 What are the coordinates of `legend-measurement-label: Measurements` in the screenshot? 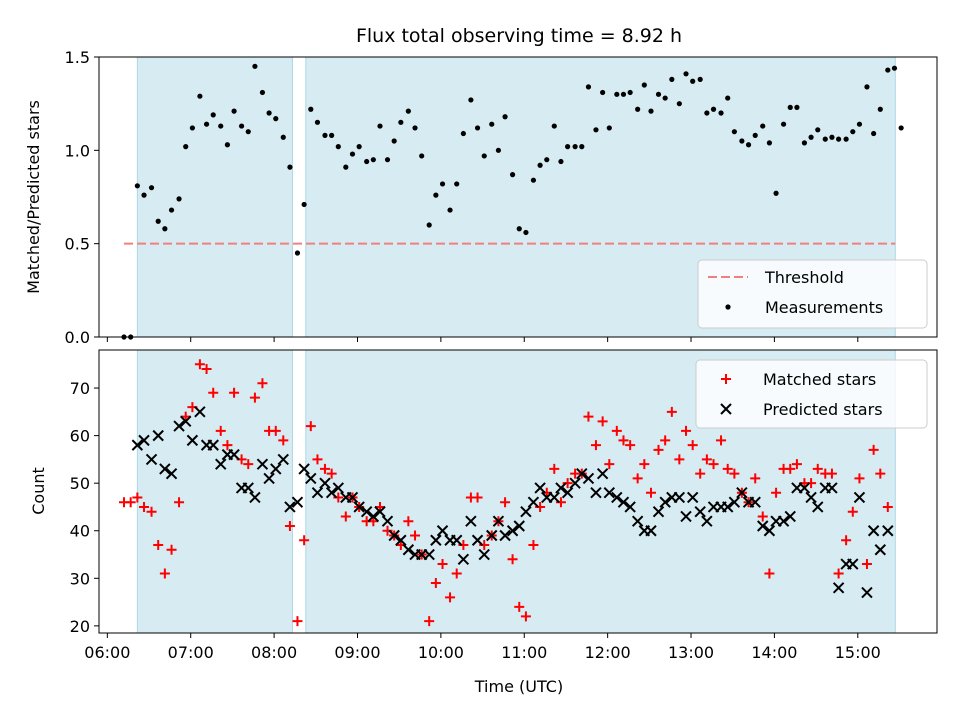 It's located at (824, 307).